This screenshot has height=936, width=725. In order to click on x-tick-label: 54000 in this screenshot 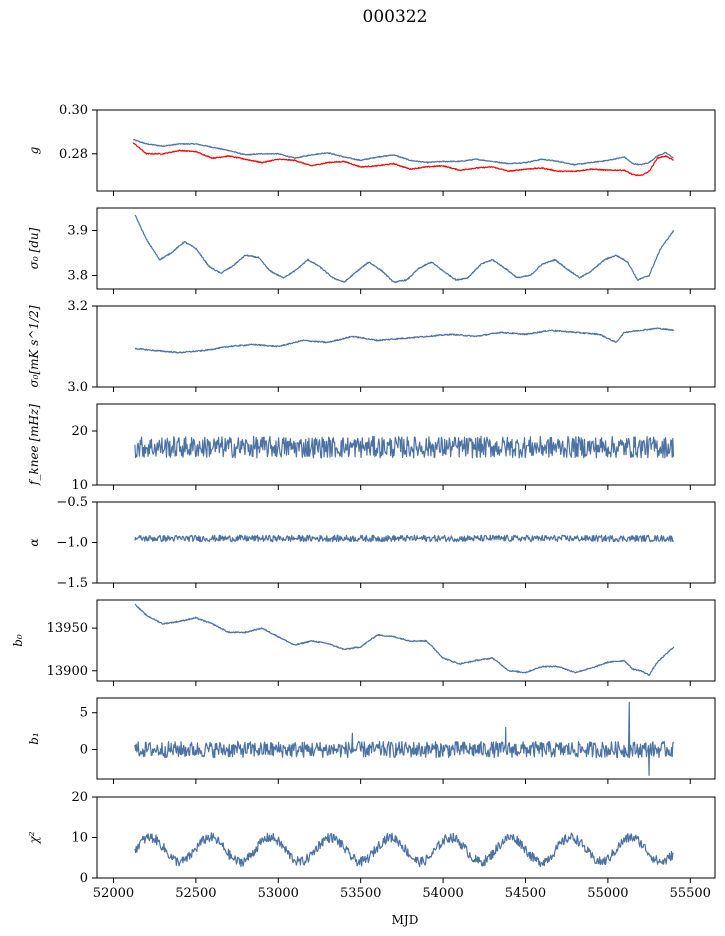, I will do `click(442, 893)`.